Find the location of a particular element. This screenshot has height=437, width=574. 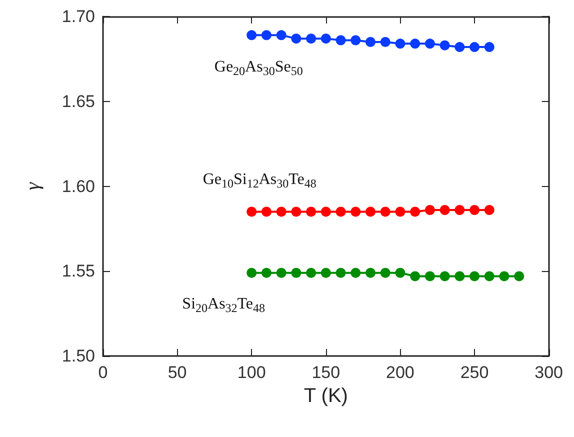

x-tick-label: 0 is located at coordinates (103, 372).